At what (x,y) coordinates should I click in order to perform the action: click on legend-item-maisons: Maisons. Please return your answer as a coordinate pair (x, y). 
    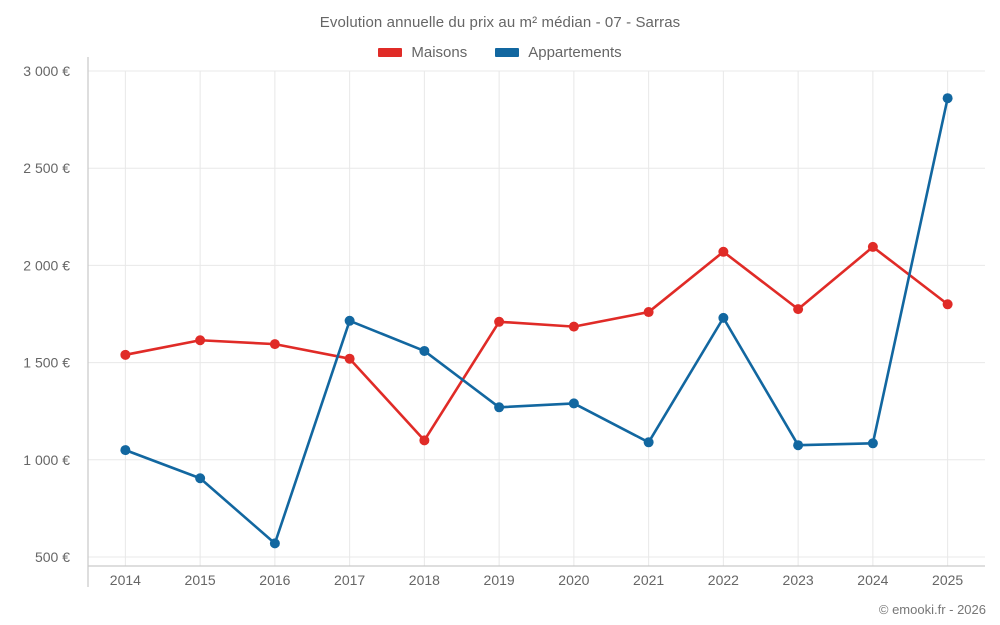
    Looking at the image, I should click on (422, 52).